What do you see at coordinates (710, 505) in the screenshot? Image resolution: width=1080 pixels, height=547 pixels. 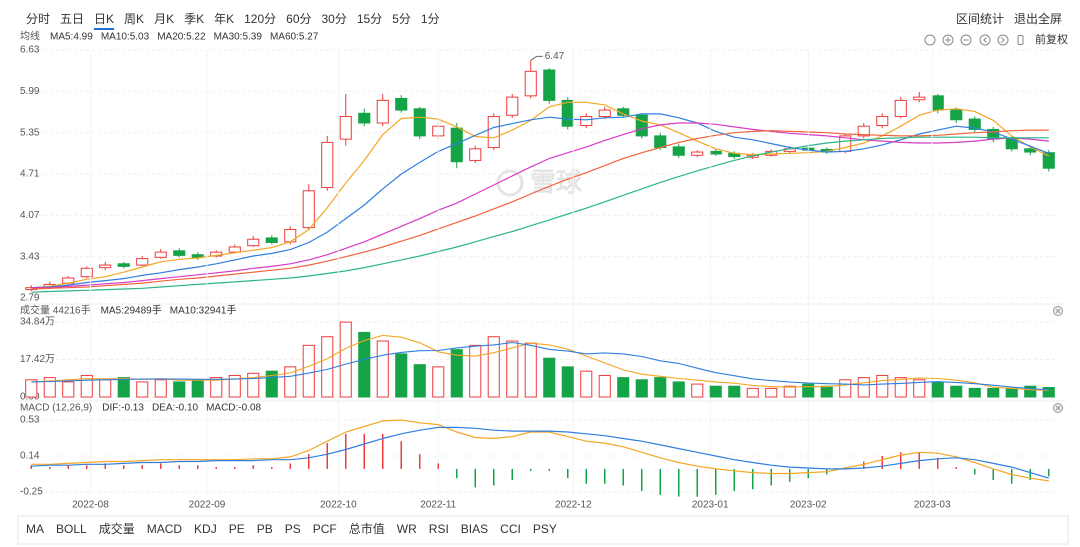 I see `x-tick-label: 2023-01` at bounding box center [710, 505].